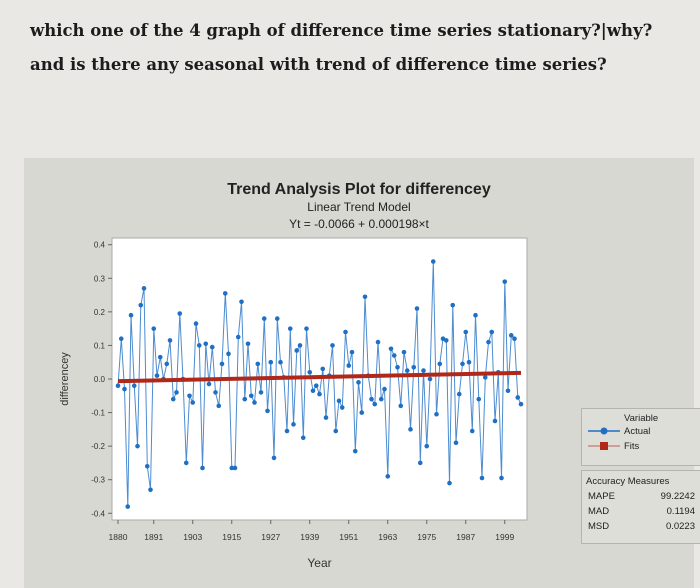  I want to click on x-tick-label: 1999, so click(504, 537).